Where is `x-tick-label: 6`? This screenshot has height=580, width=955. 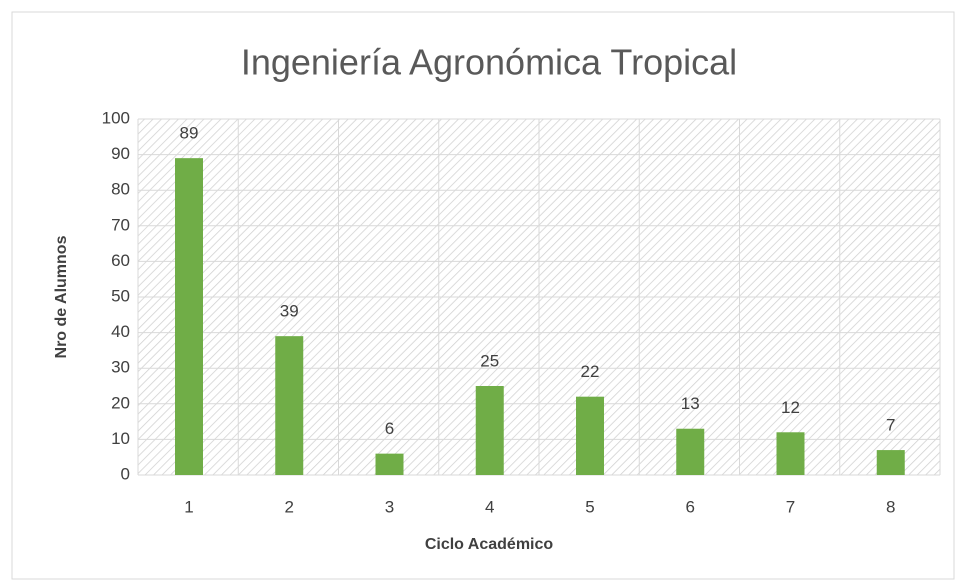
x-tick-label: 6 is located at coordinates (690, 506).